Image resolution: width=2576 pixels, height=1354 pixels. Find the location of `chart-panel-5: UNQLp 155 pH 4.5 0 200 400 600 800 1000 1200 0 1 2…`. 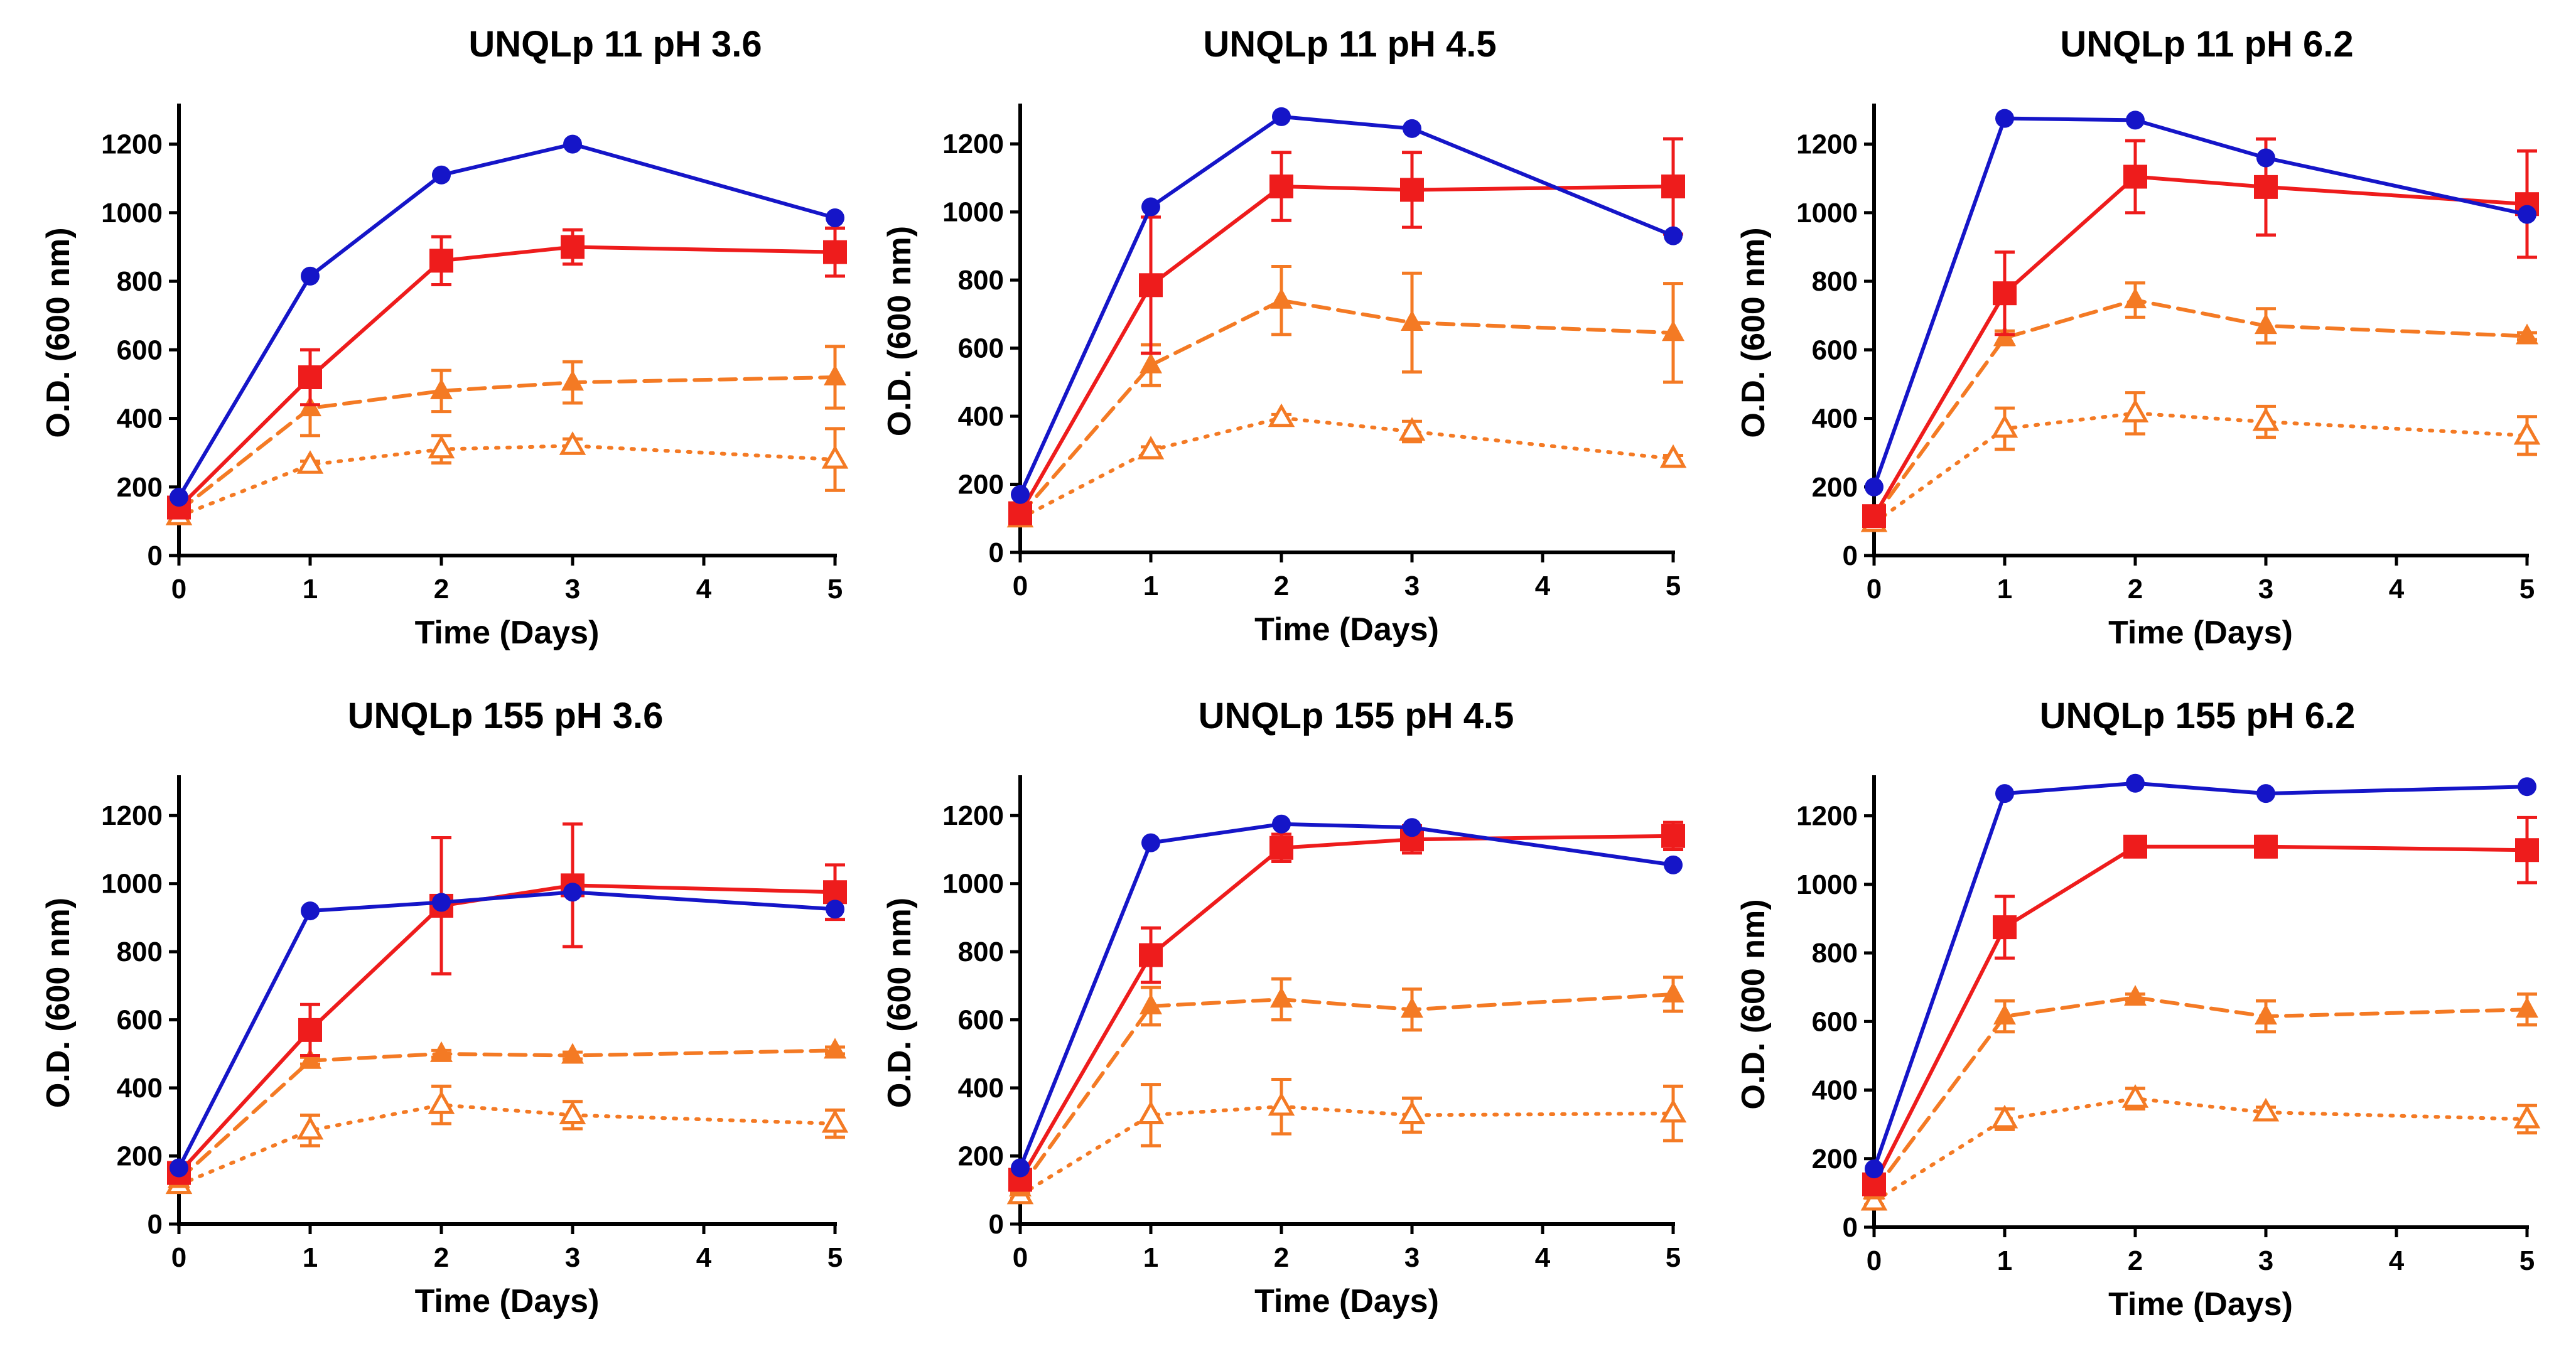

chart-panel-5: UNQLp 155 pH 4.5 0 200 400 600 800 1000 1200 0 1 2… is located at coordinates (1284, 1008).